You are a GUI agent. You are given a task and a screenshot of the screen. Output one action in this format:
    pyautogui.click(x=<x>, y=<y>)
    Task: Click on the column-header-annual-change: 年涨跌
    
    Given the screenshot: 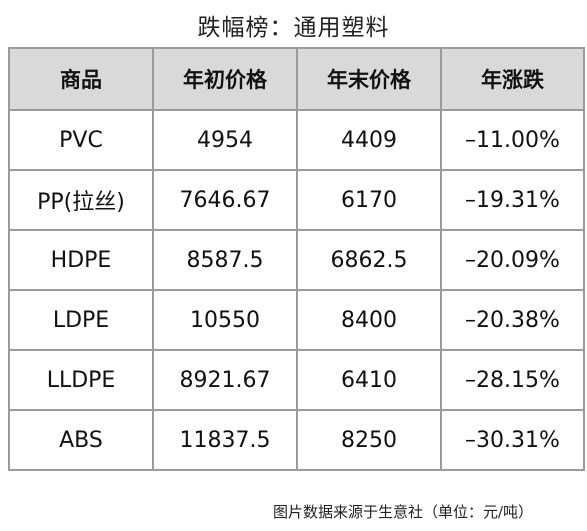 What is the action you would take?
    pyautogui.click(x=512, y=79)
    